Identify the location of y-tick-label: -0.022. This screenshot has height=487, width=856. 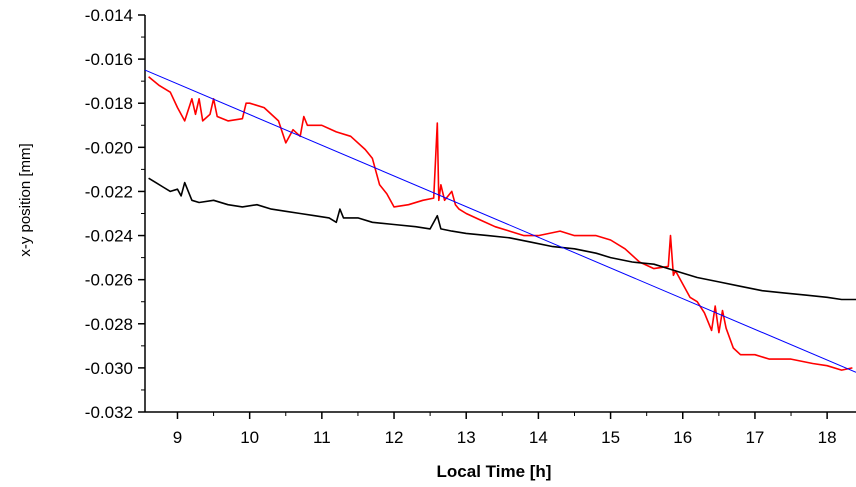
(109, 191).